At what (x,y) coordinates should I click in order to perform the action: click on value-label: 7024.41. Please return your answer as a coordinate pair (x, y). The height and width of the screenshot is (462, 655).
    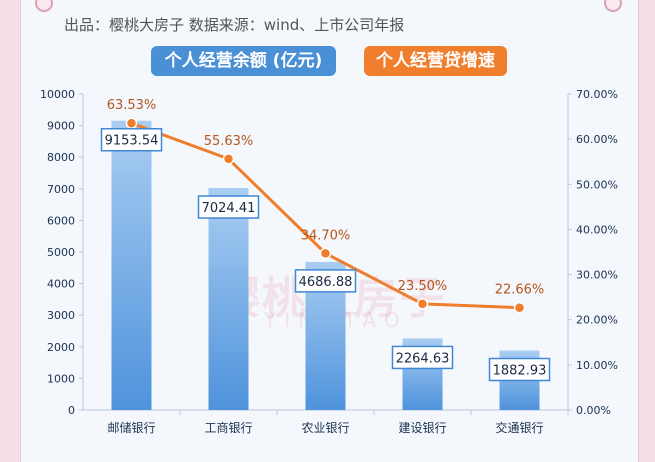
    Looking at the image, I should click on (229, 208).